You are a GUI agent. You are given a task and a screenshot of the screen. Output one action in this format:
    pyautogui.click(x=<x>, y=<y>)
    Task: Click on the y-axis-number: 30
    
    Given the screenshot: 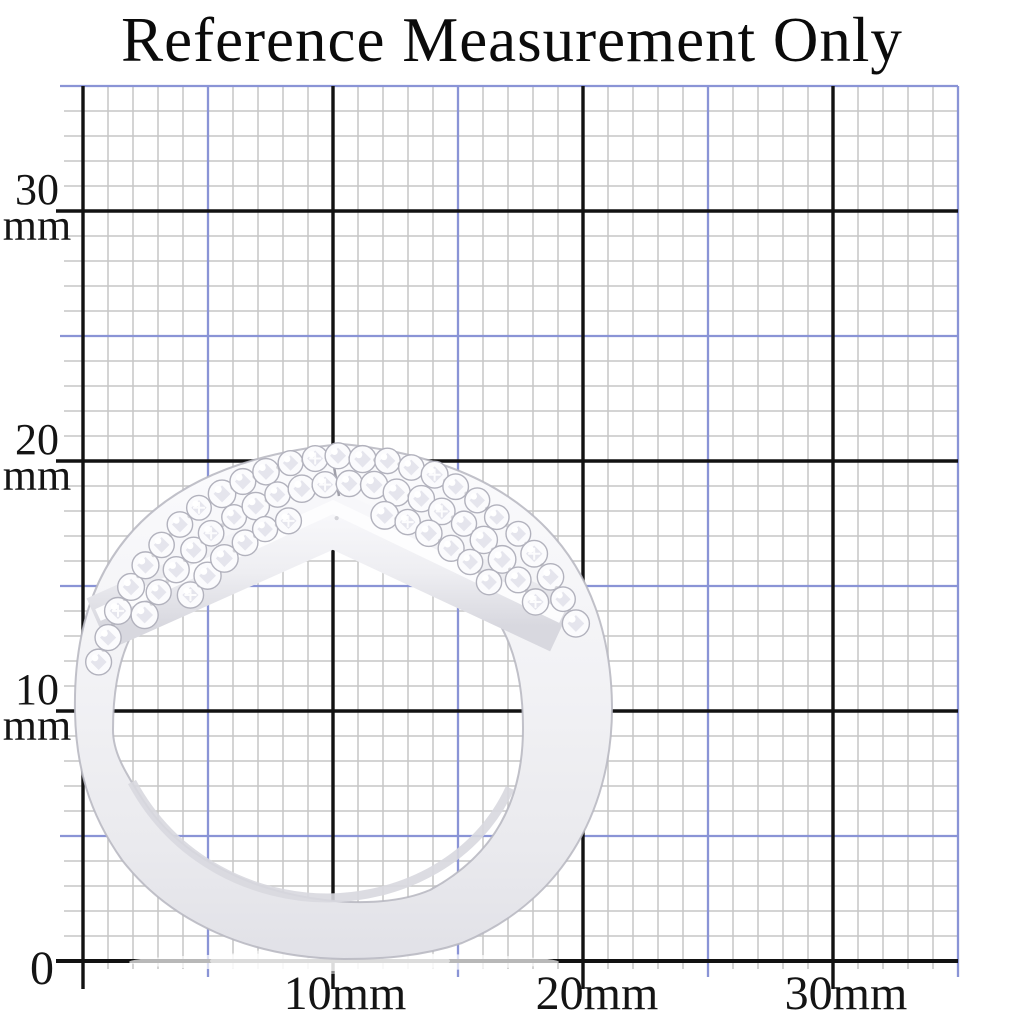 What is the action you would take?
    pyautogui.click(x=37, y=189)
    